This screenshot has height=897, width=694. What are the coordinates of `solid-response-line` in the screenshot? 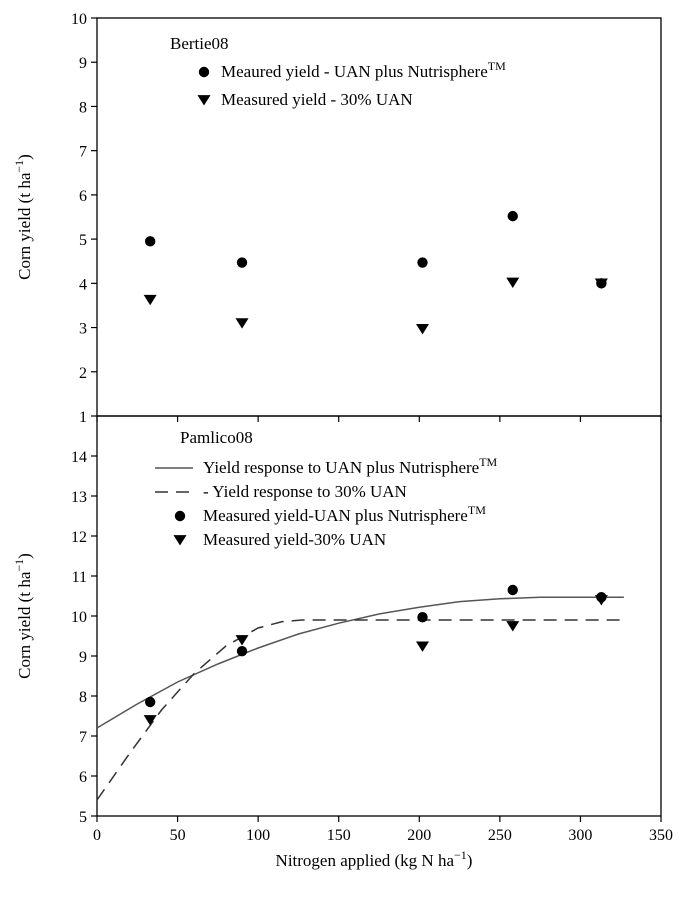 It's located at (360, 662).